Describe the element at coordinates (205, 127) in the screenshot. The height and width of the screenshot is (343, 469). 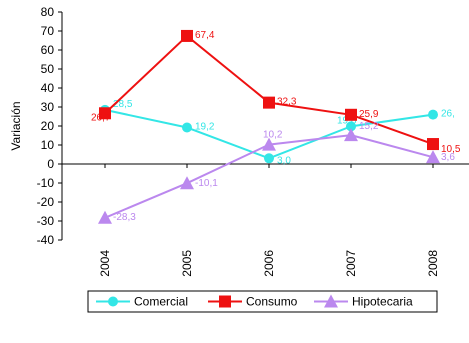
I see `data-label: 19,2` at that location.